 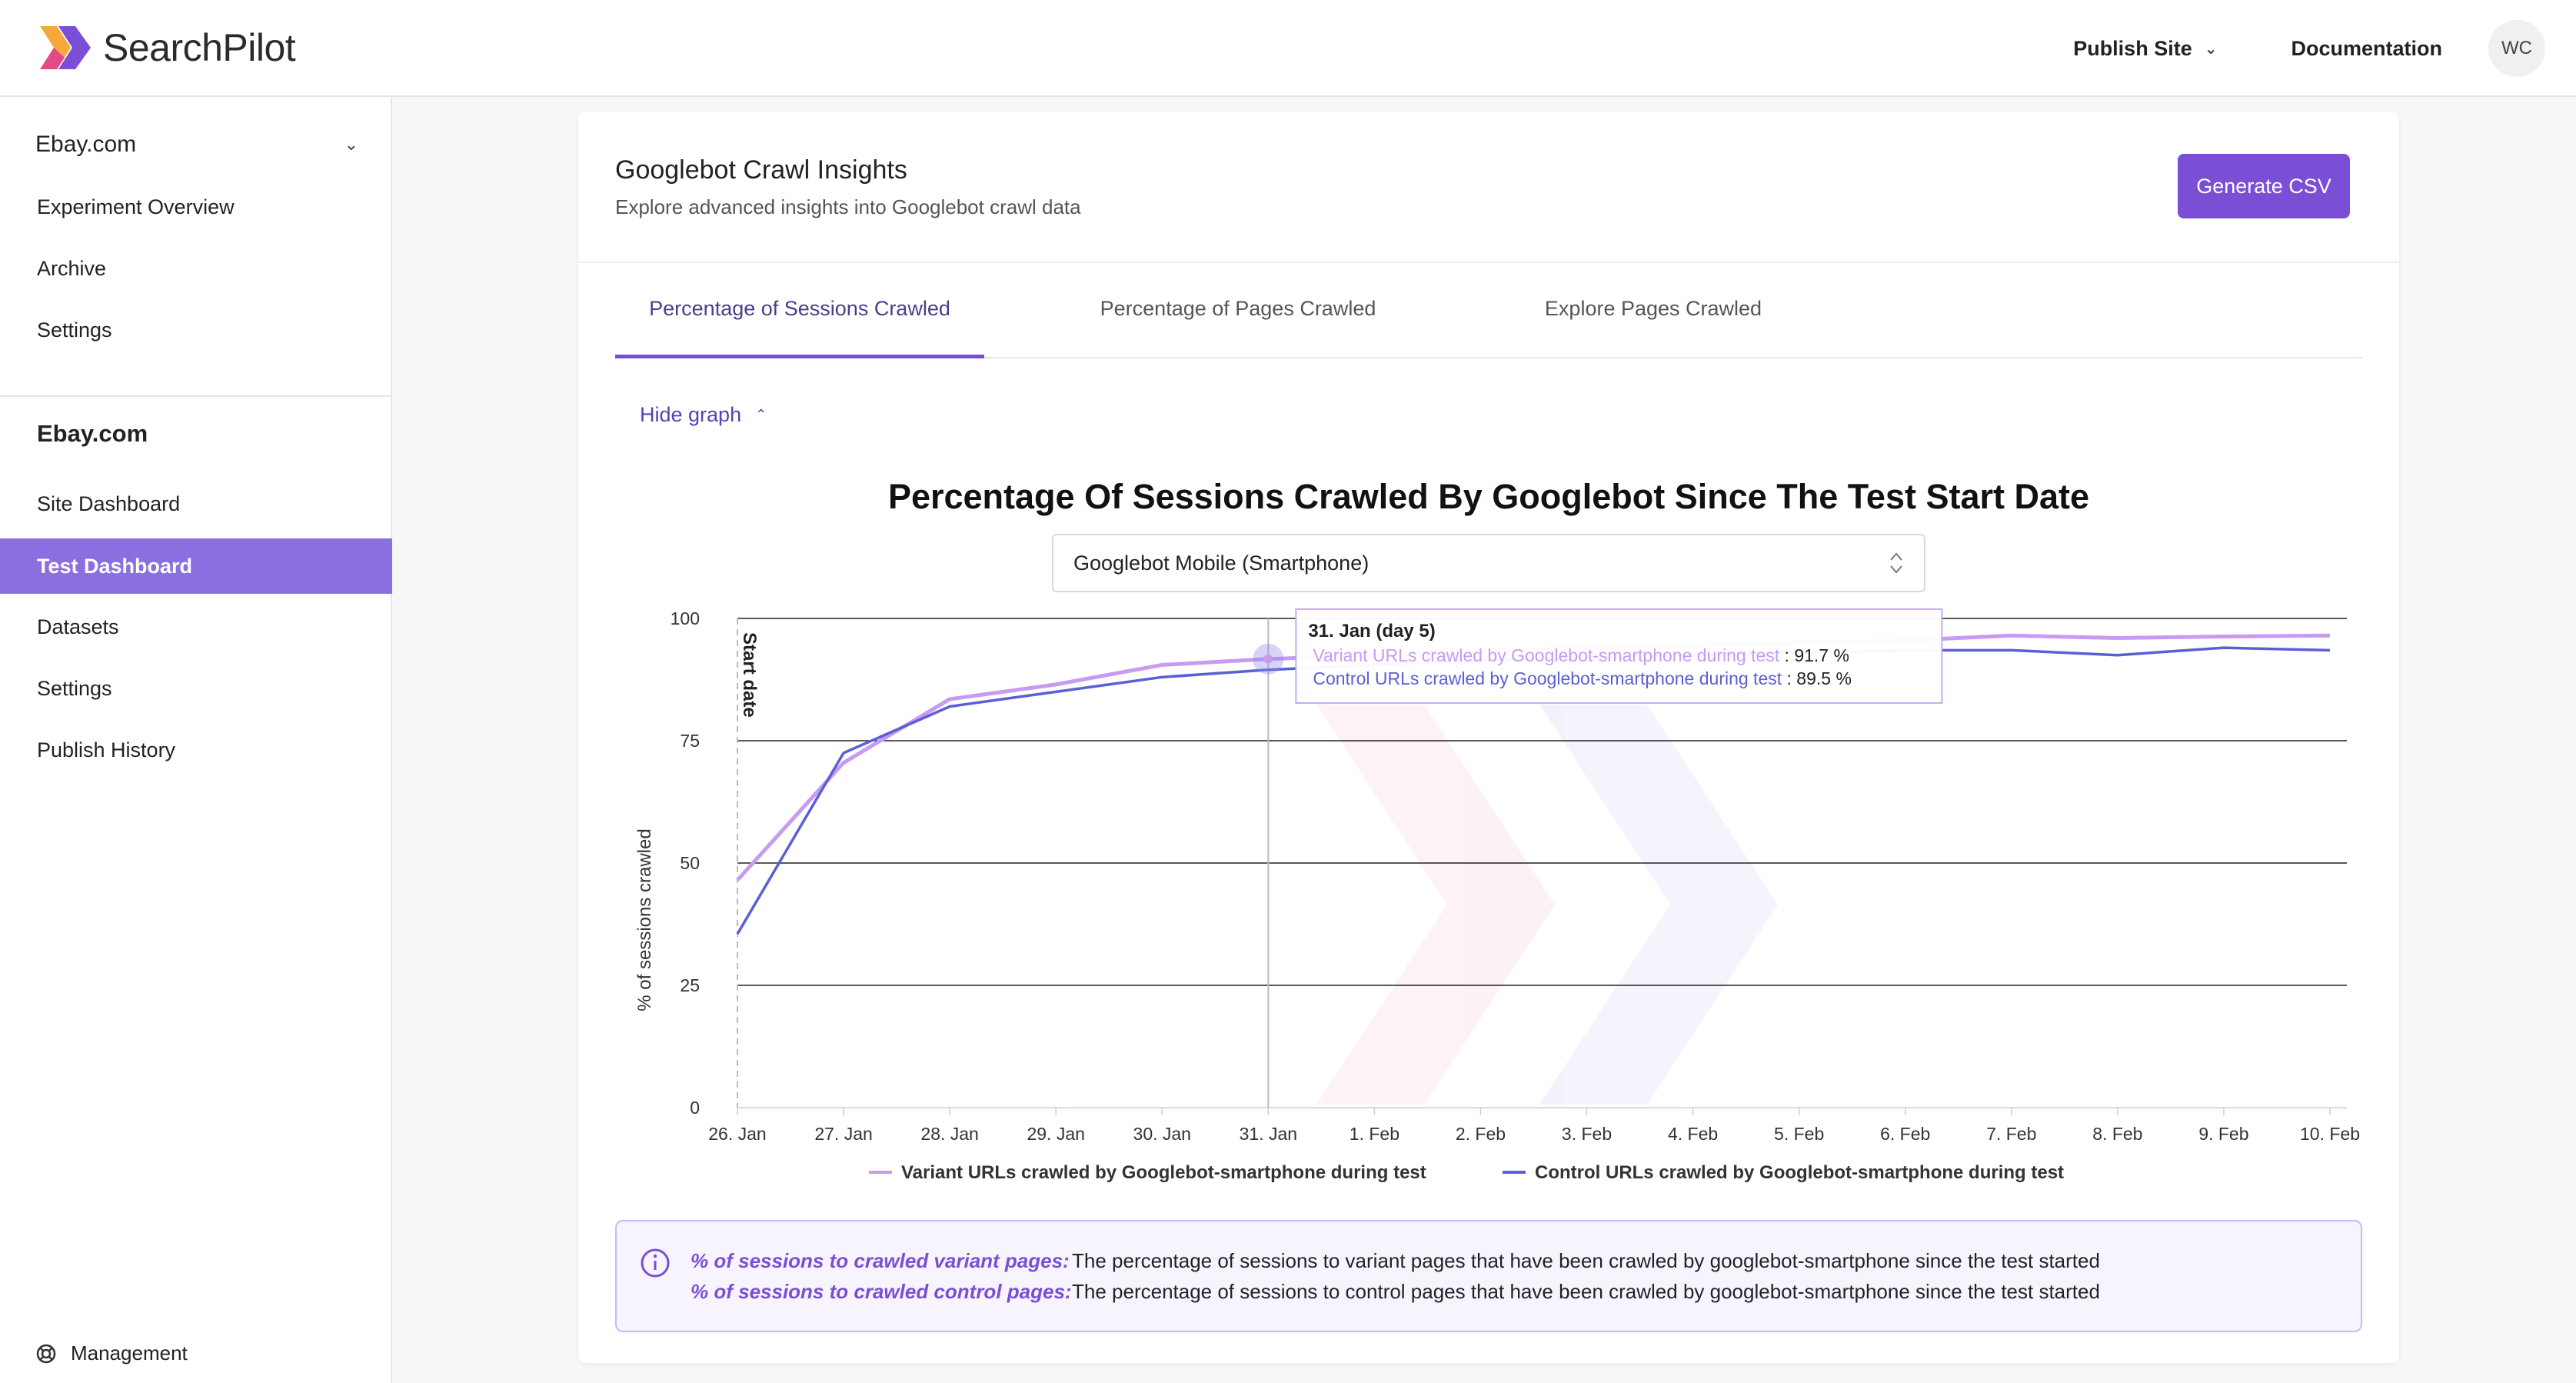 I want to click on y-tick-label: 100, so click(x=685, y=618).